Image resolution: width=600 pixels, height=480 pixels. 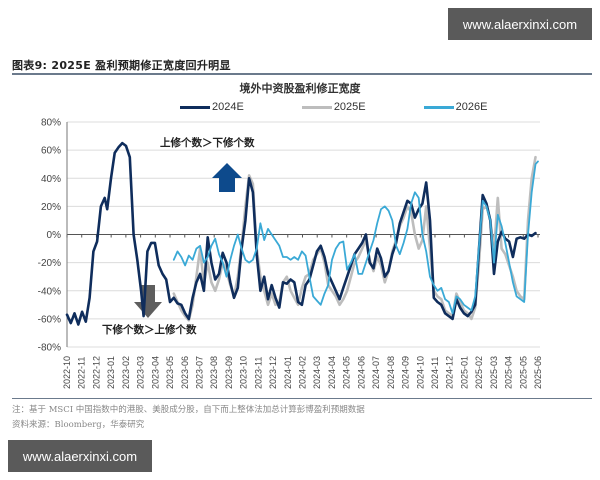 I want to click on annotation-down: 下修个数＞上修个数, so click(x=149, y=329).